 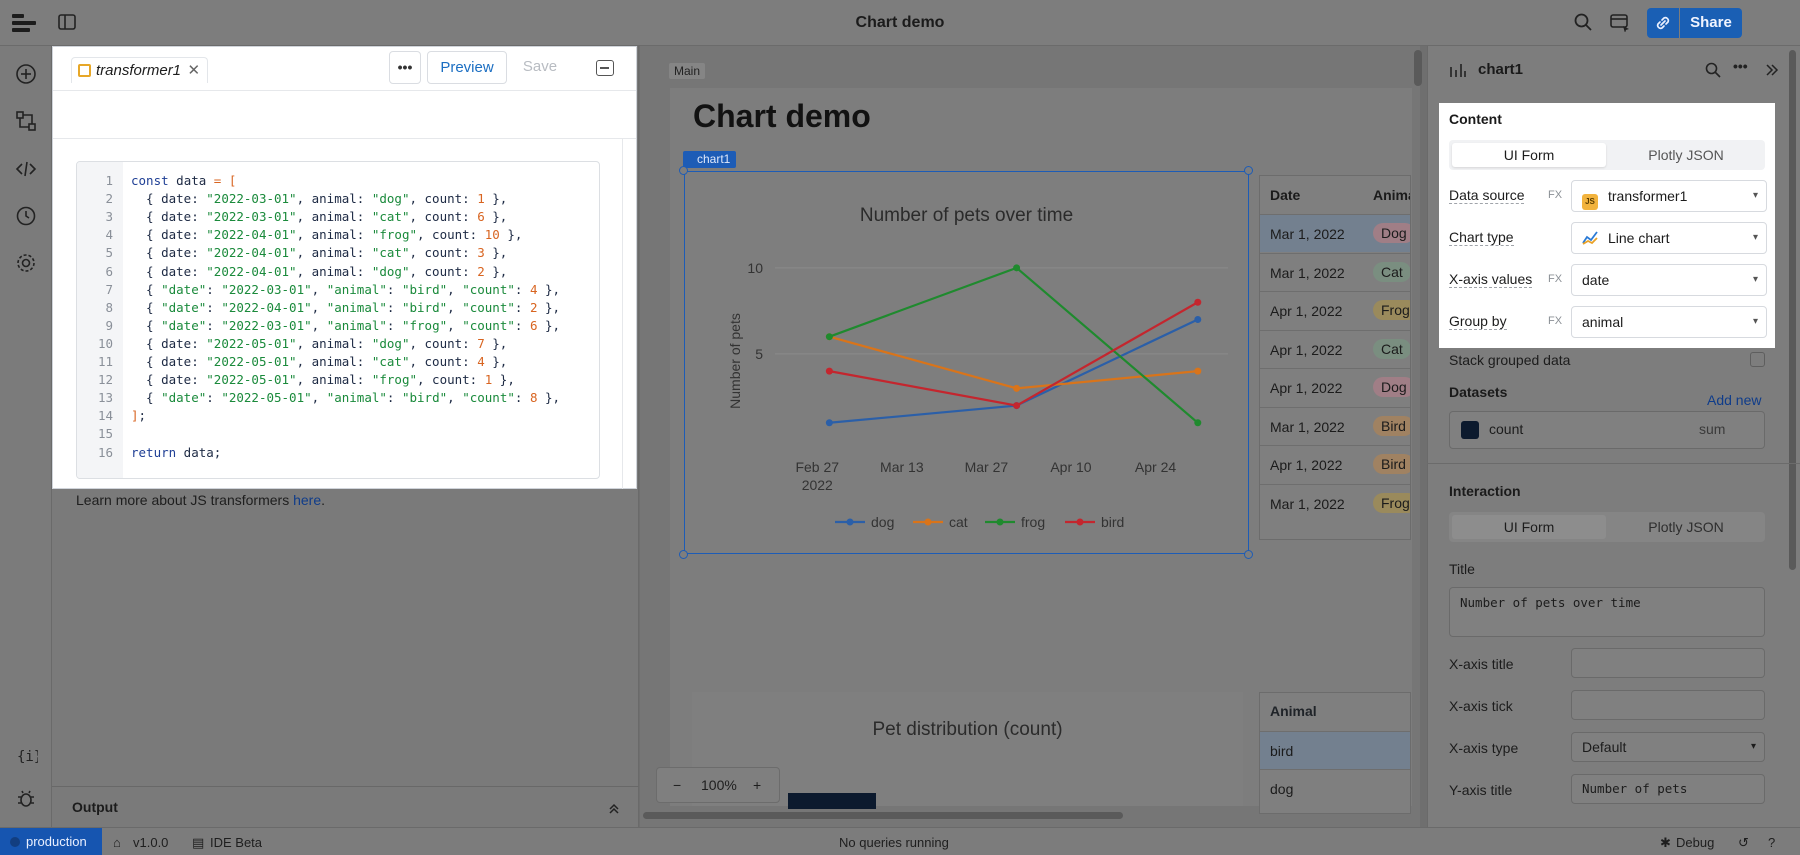 I want to click on canvas-scrollbar-horizontal, so click(x=883, y=815).